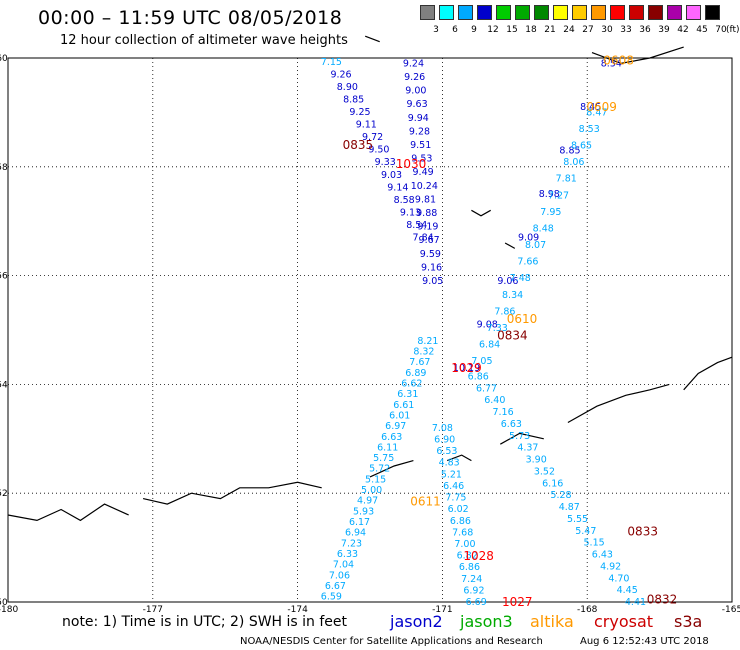 The width and height of the screenshot is (740, 650). Describe the element at coordinates (731, 610) in the screenshot. I see `lon-tick-label: -165` at that location.